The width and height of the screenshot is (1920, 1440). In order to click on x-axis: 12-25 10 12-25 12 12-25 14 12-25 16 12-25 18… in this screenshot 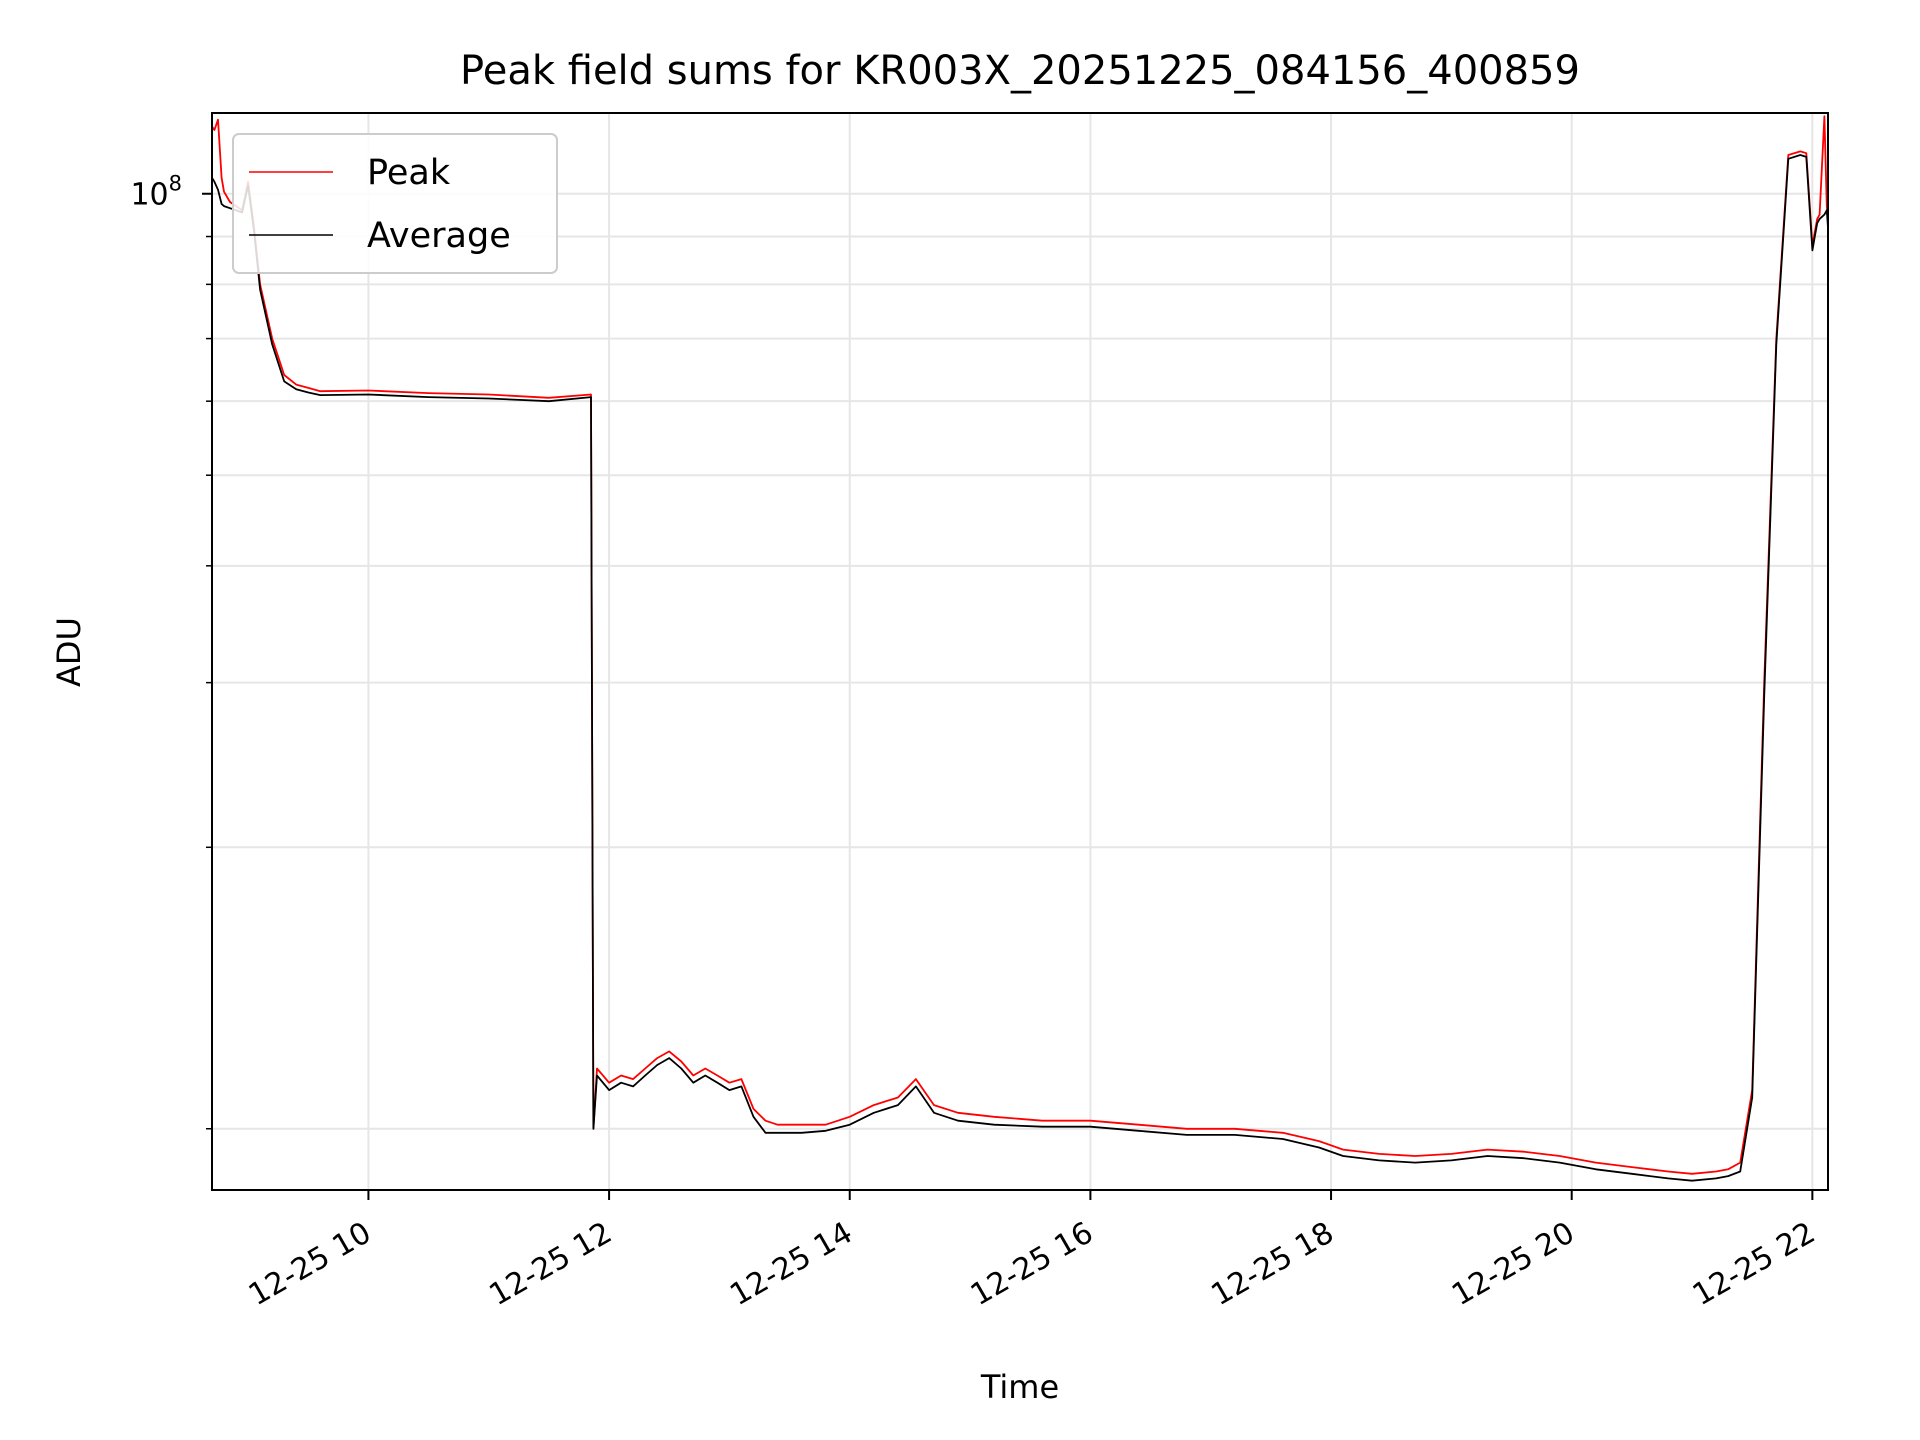, I will do `click(1032, 1251)`.